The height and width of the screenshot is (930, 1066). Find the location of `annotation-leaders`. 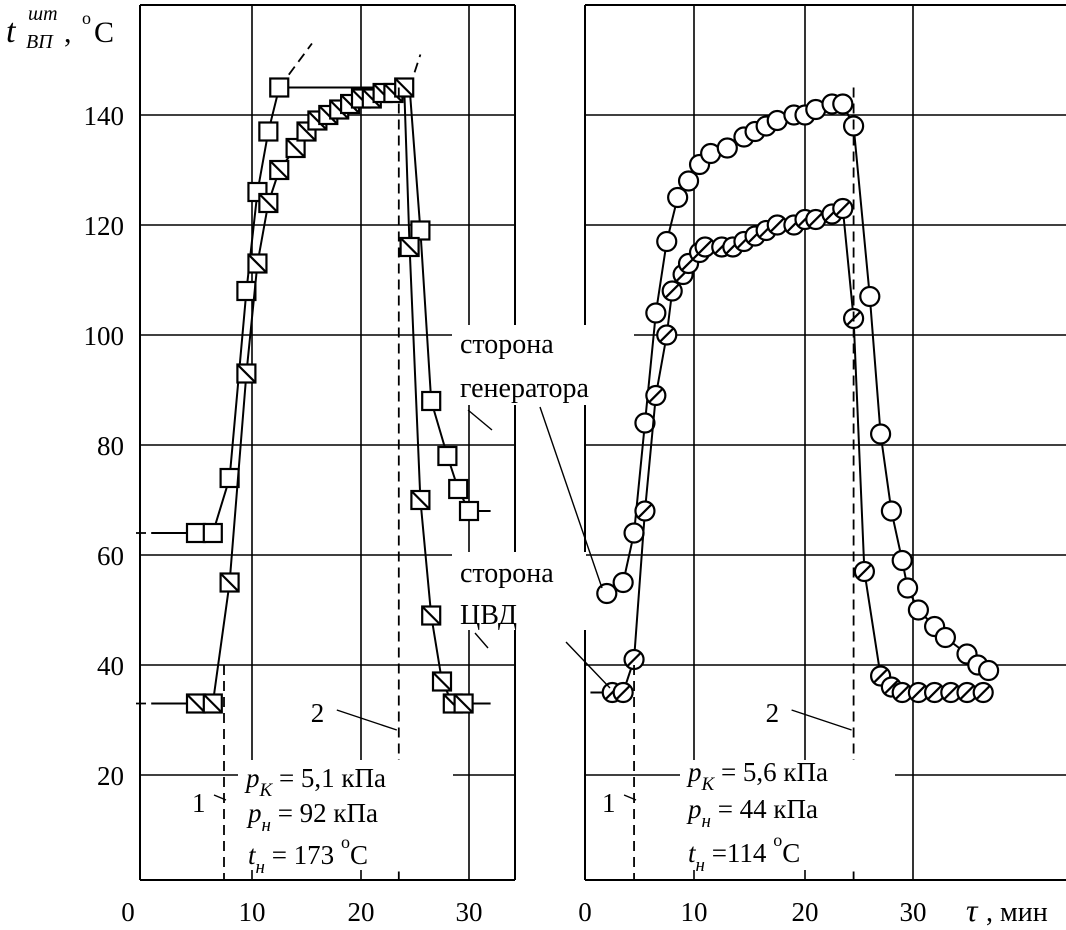

annotation-leaders is located at coordinates (539, 547).